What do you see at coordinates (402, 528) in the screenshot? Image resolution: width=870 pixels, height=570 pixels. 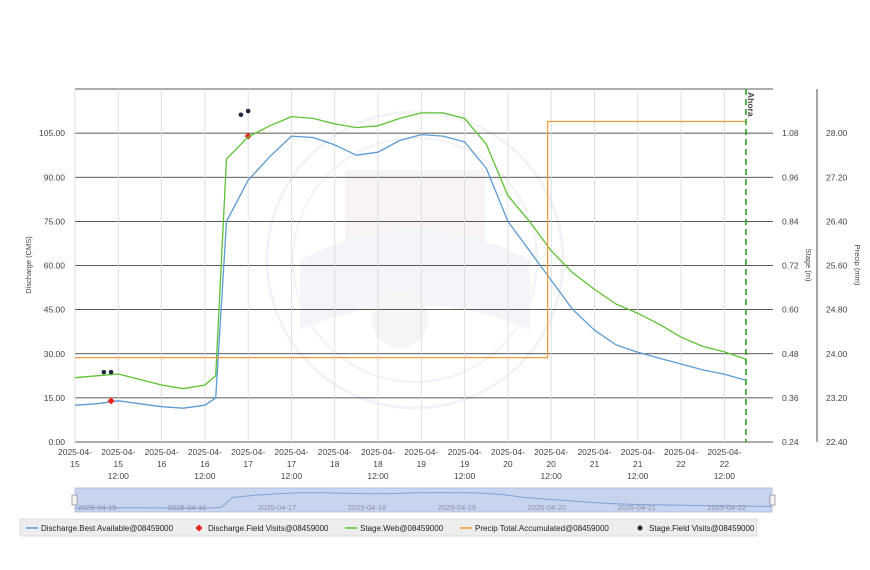 I see `legend-label: Stage.Web@08459000` at bounding box center [402, 528].